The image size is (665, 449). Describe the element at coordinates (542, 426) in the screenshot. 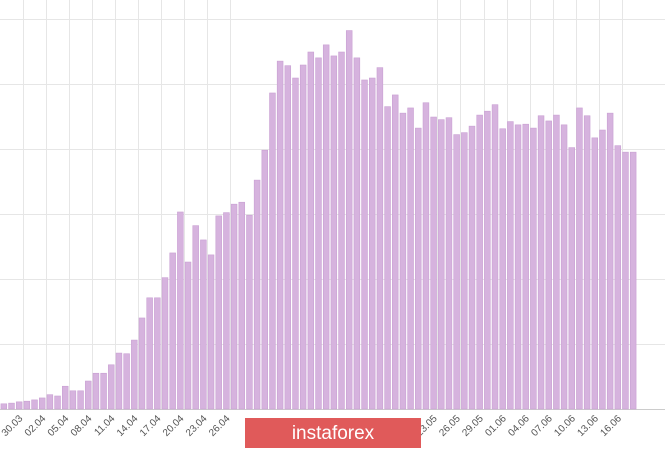

I see `x-tick-label: 07.06` at that location.